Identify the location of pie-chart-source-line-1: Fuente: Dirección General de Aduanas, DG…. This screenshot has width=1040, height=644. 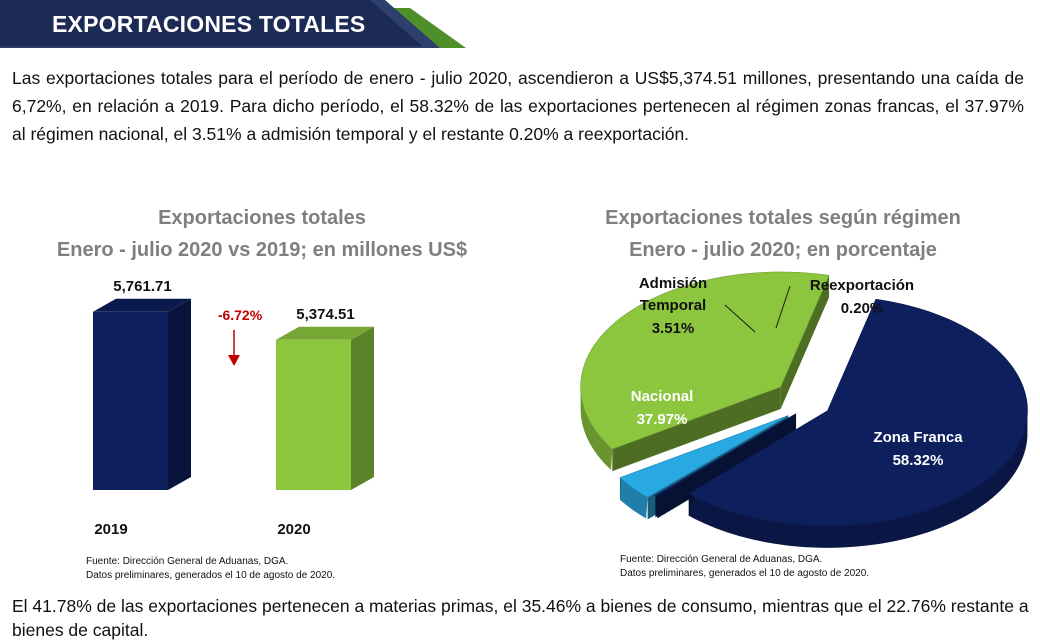
(721, 559).